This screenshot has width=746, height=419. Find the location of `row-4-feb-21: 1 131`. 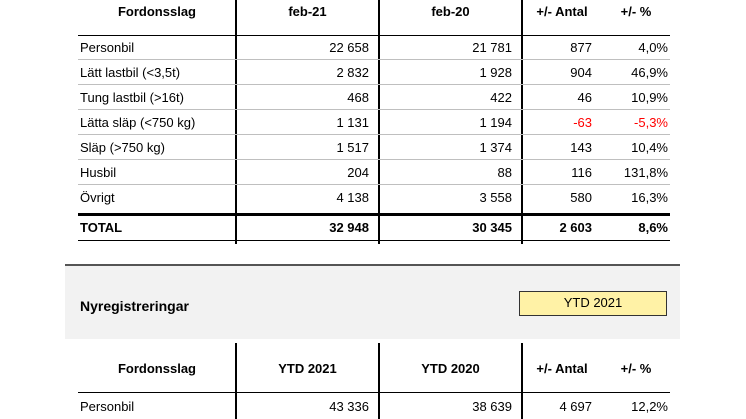

row-4-feb-21: 1 131 is located at coordinates (352, 122).